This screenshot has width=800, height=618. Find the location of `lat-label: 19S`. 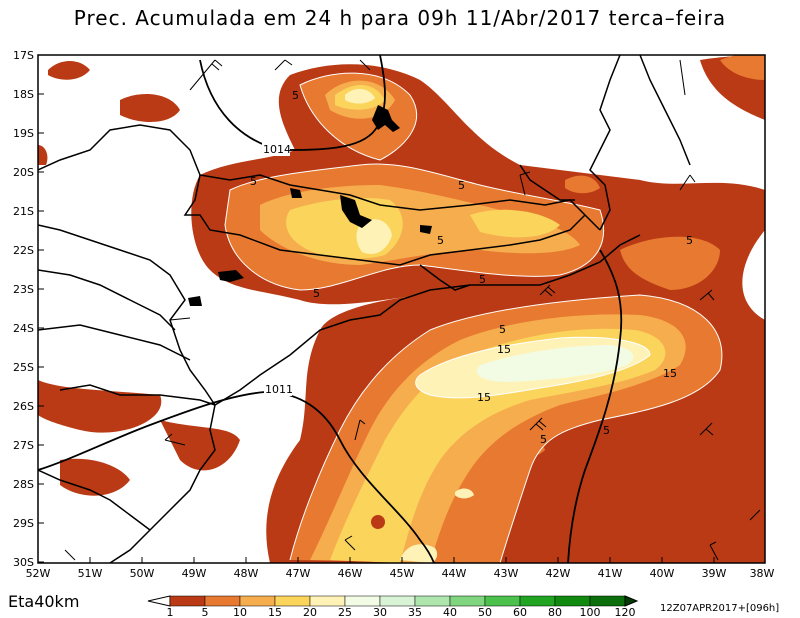

lat-label: 19S is located at coordinates (23, 133).